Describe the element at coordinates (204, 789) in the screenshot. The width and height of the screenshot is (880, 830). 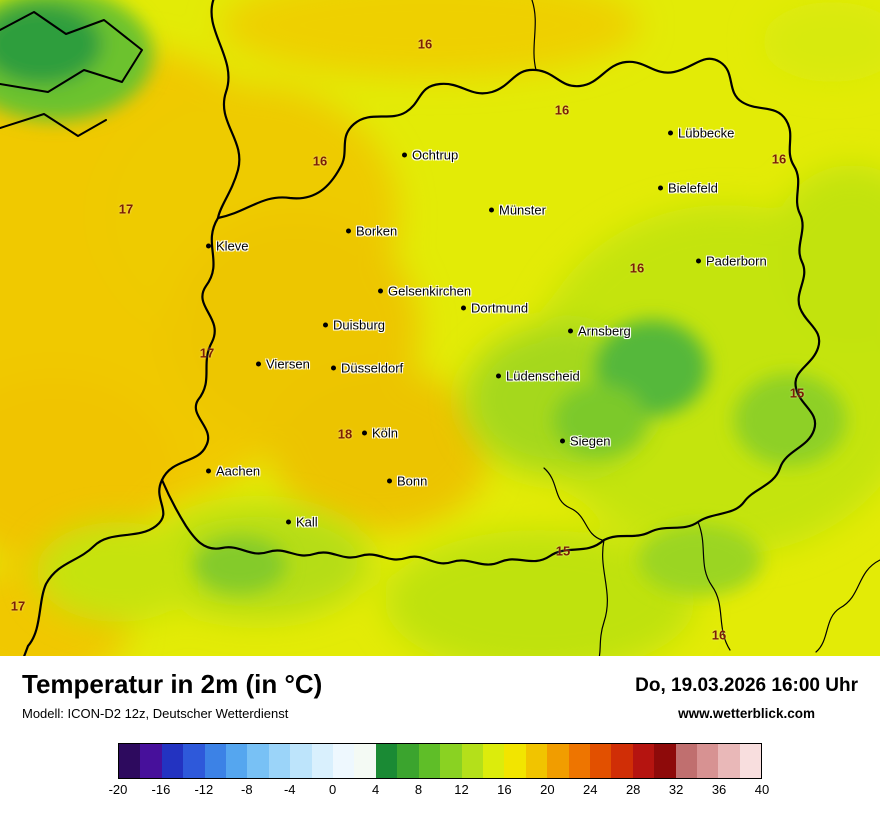
I see `legend-tick-label: -12` at that location.